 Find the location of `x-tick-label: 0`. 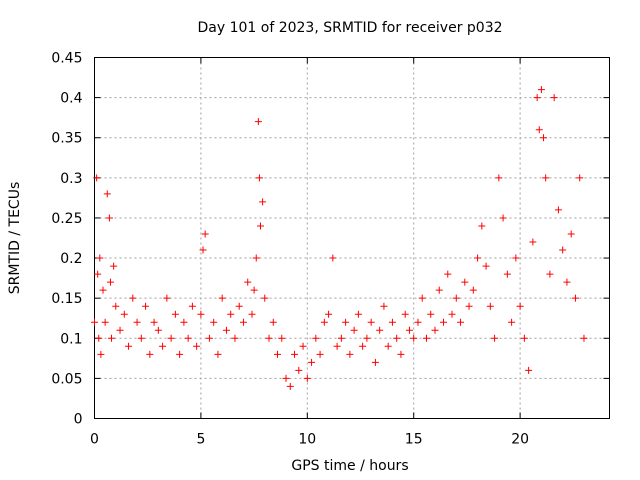

x-tick-label: 0 is located at coordinates (94, 440).